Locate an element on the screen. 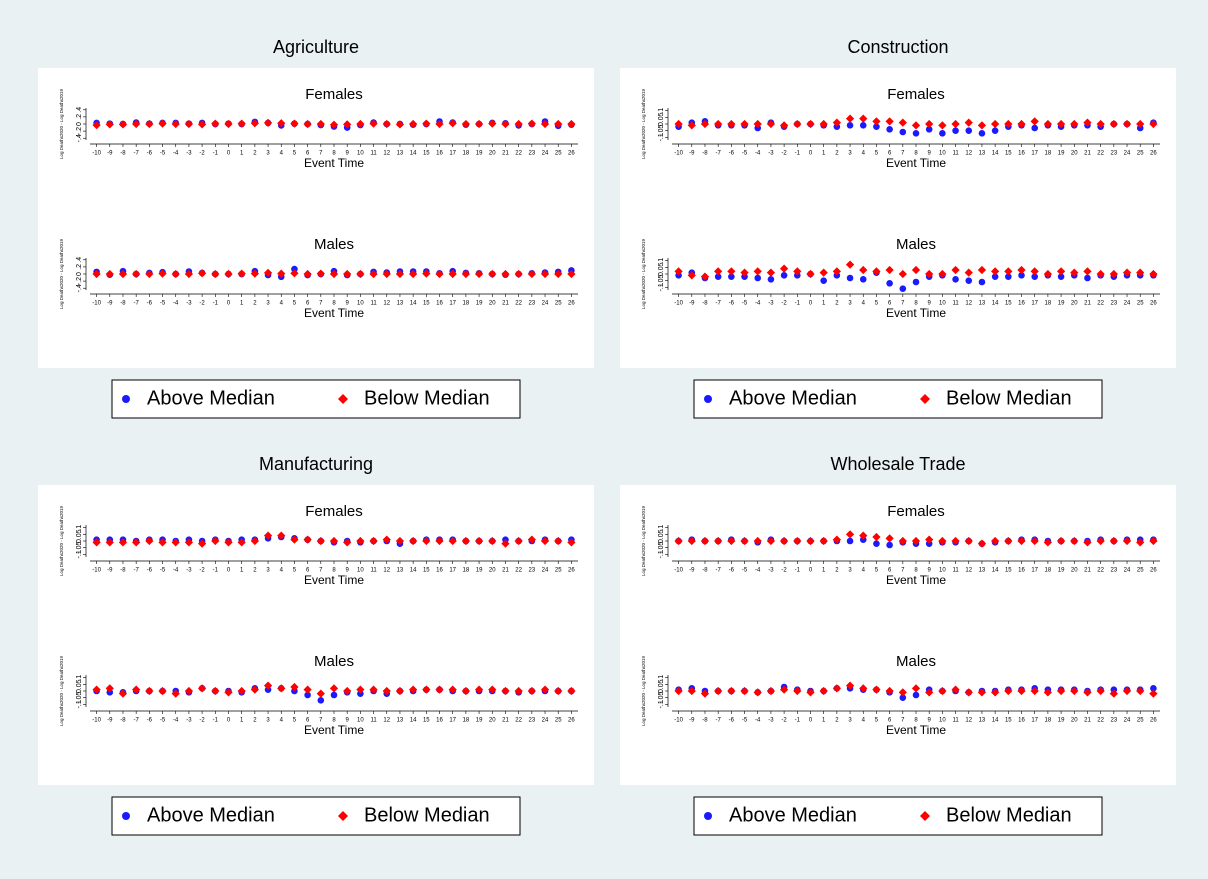 The image size is (1208, 879). legend-label: Above Median is located at coordinates (211, 398).